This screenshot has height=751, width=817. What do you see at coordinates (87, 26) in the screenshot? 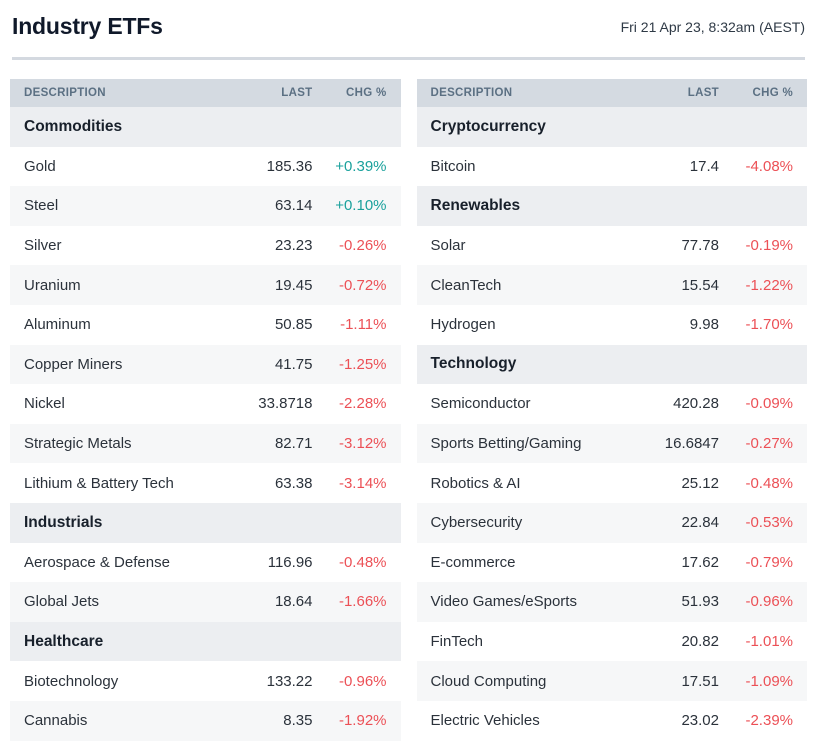
I see `page-title: Industry ETFs` at bounding box center [87, 26].